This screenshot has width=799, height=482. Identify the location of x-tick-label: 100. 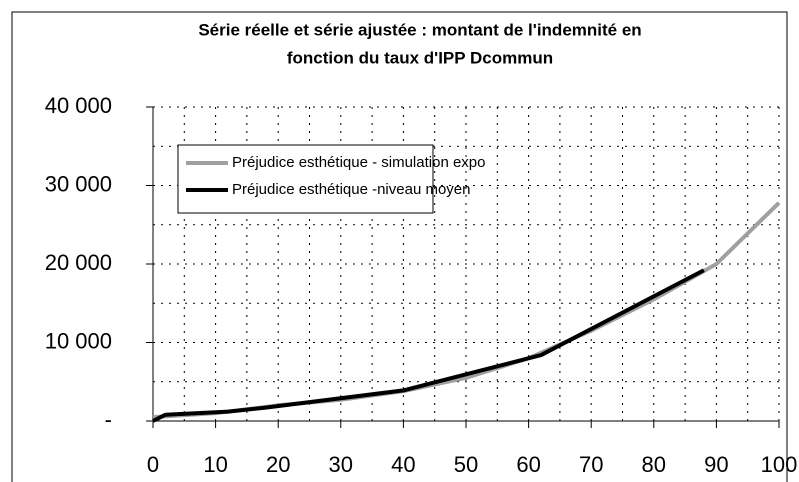
(779, 464).